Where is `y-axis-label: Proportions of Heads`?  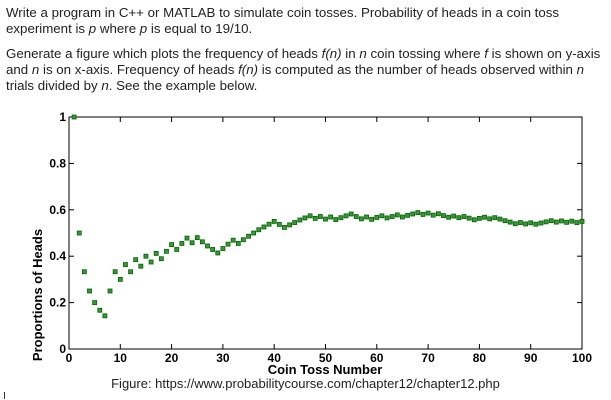
y-axis-label: Proportions of Heads is located at coordinates (37, 295).